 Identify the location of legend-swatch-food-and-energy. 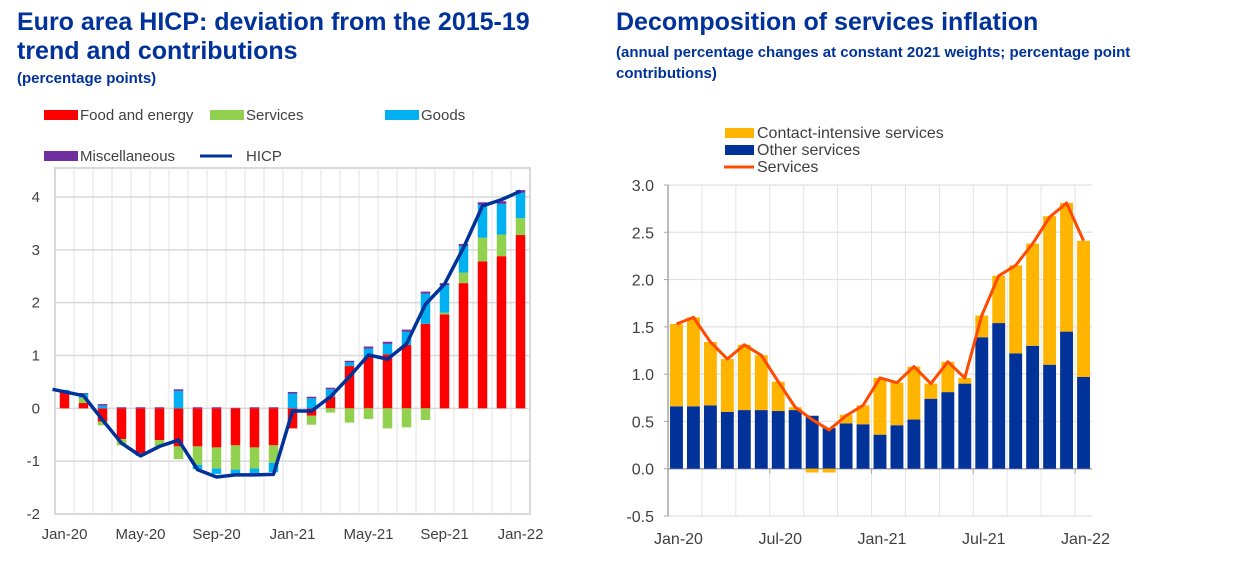
(61, 115).